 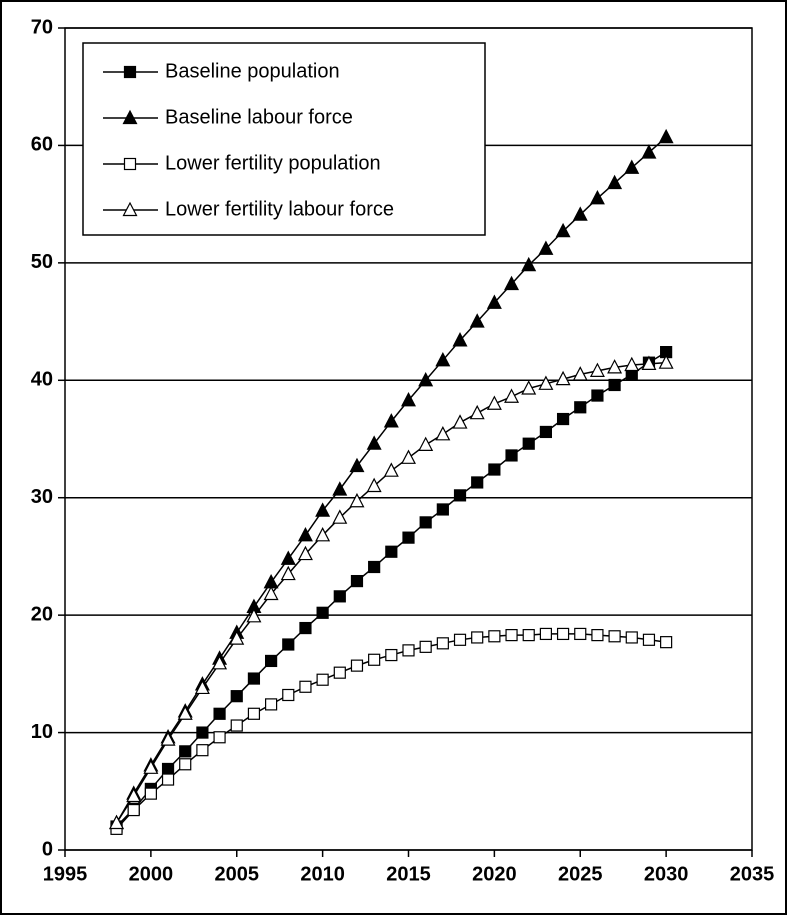 What do you see at coordinates (151, 874) in the screenshot?
I see `x-tick-label: 2000` at bounding box center [151, 874].